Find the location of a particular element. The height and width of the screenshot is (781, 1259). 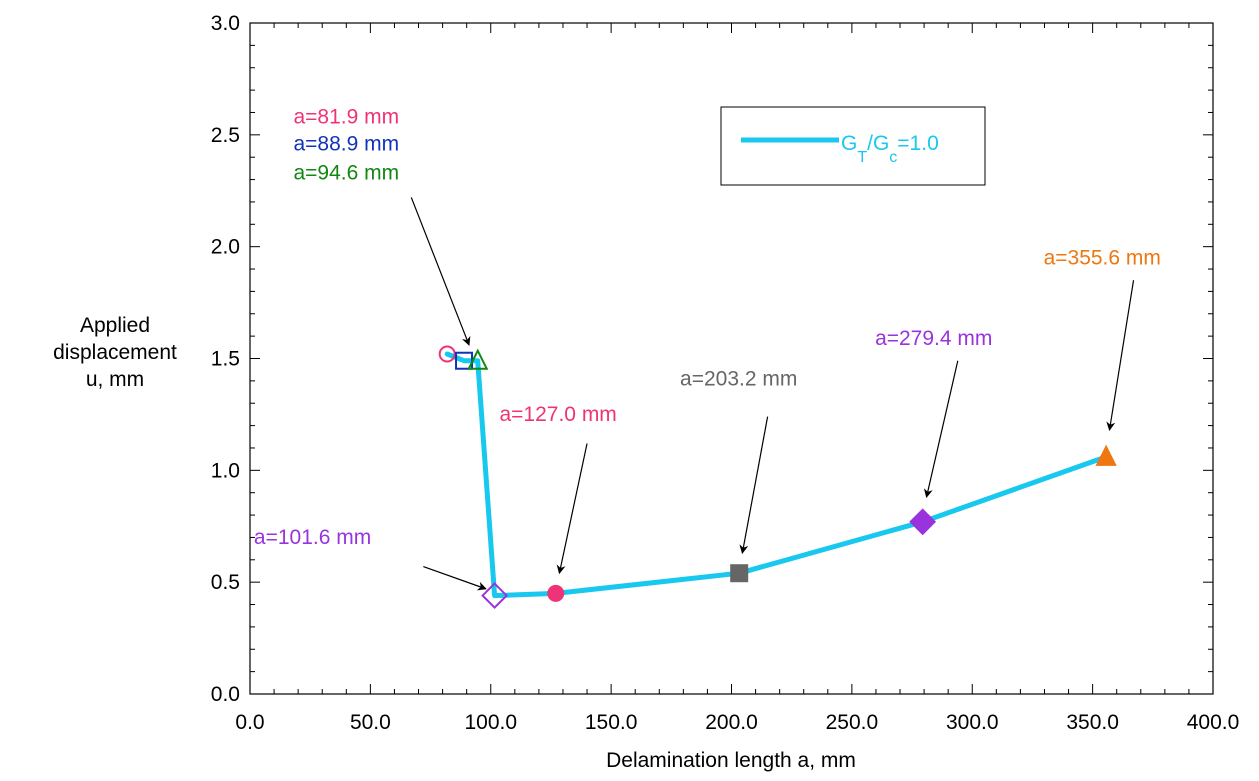

annotation-label: a=203.2 mm is located at coordinates (738, 378).